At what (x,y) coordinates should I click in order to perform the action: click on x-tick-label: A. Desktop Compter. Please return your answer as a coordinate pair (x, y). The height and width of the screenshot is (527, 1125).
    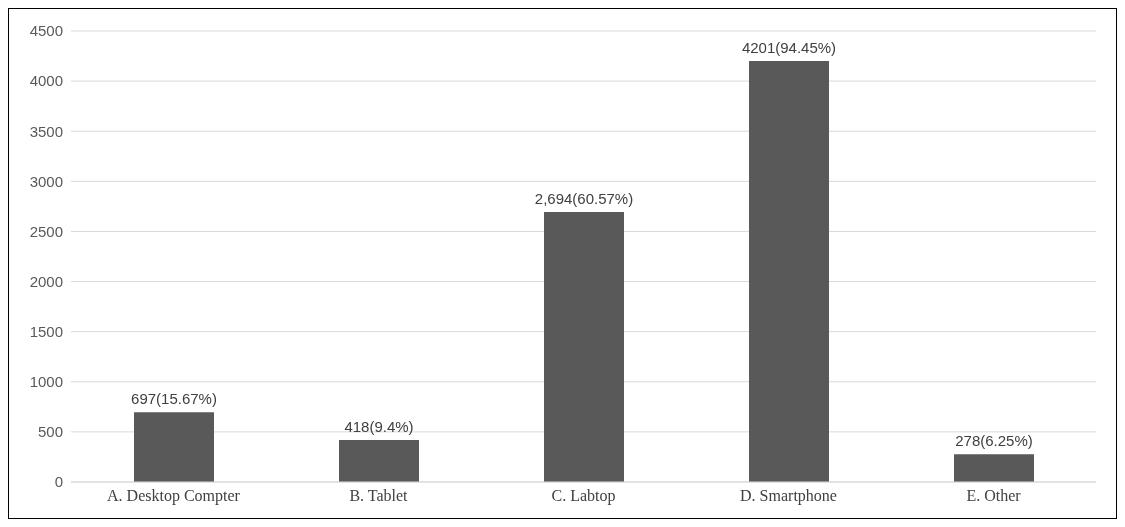
    Looking at the image, I should click on (174, 496).